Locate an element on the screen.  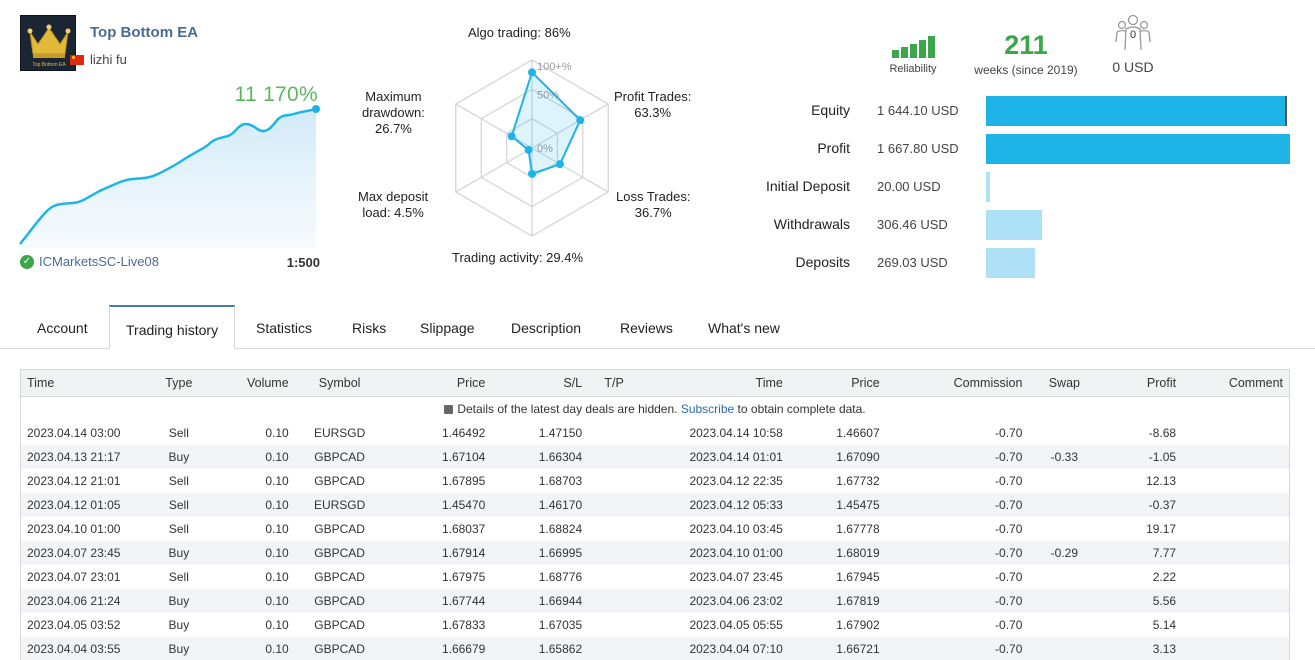
subscribers-icon: 0 is located at coordinates (1133, 32).